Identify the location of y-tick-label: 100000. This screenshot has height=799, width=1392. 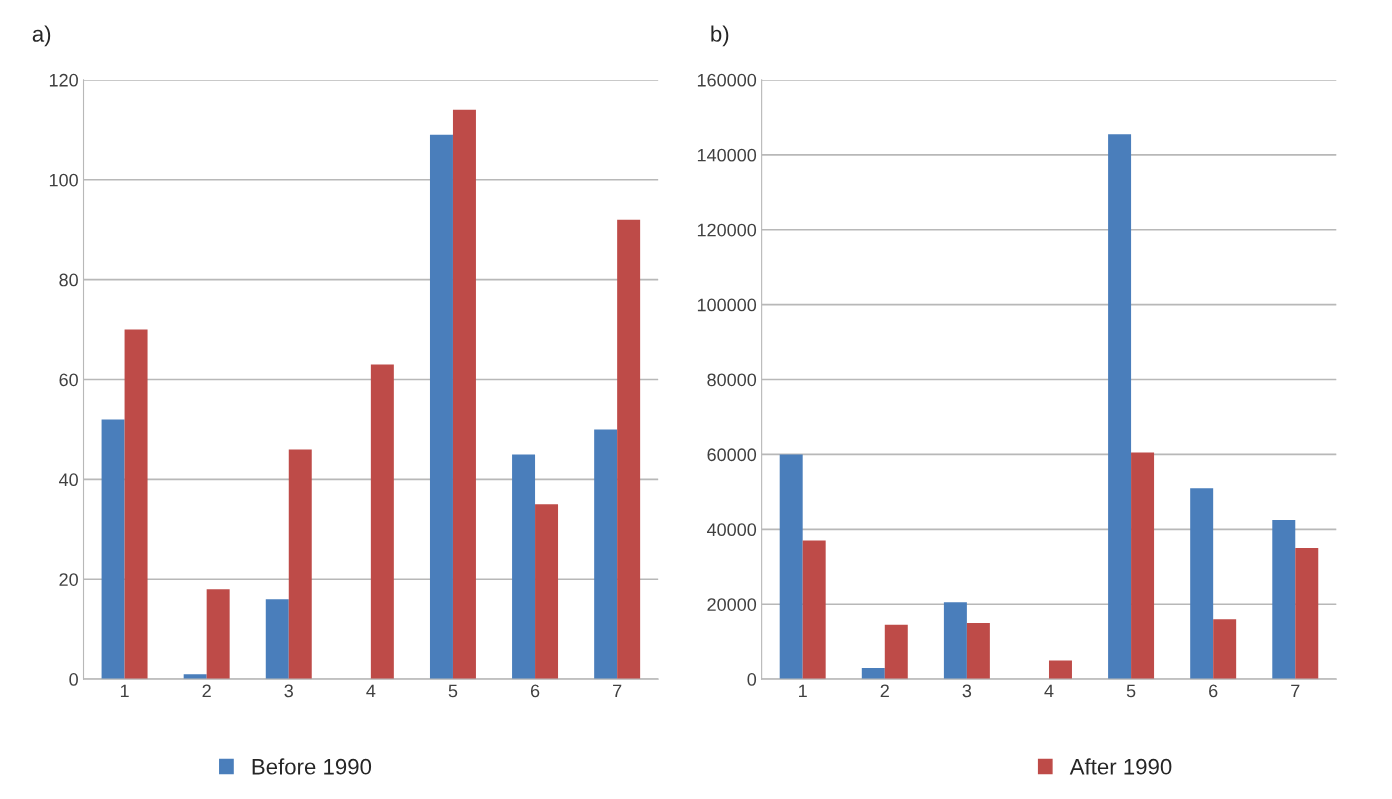
(727, 305).